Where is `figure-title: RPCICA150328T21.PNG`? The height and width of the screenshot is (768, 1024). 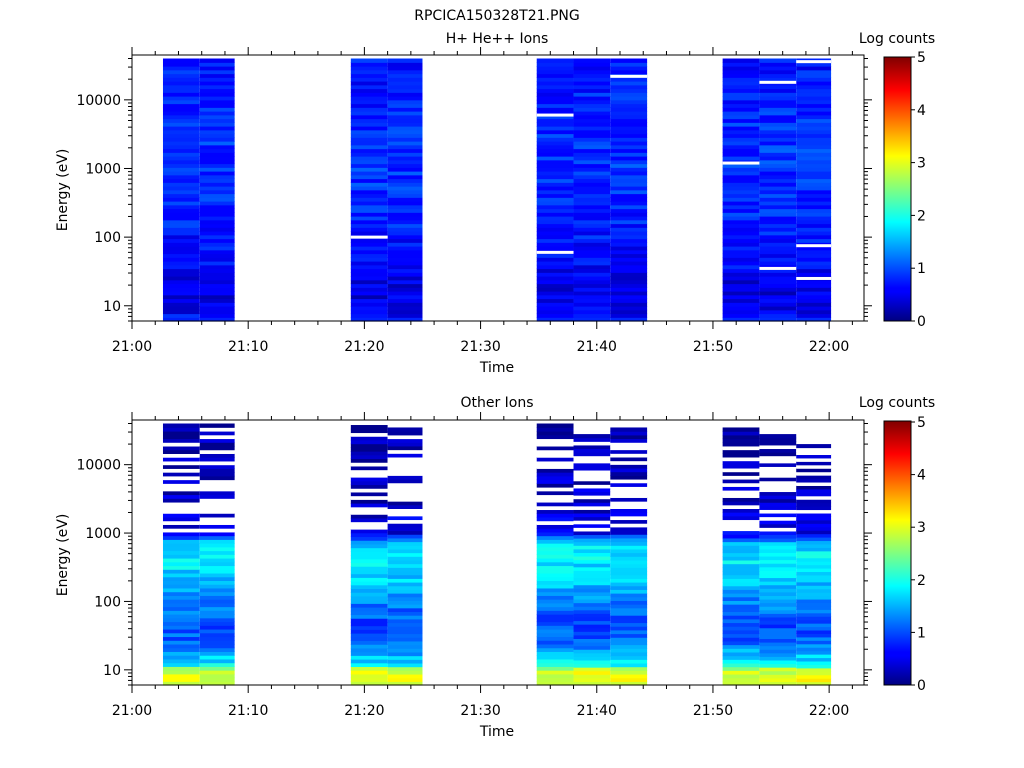 figure-title: RPCICA150328T21.PNG is located at coordinates (496, 16).